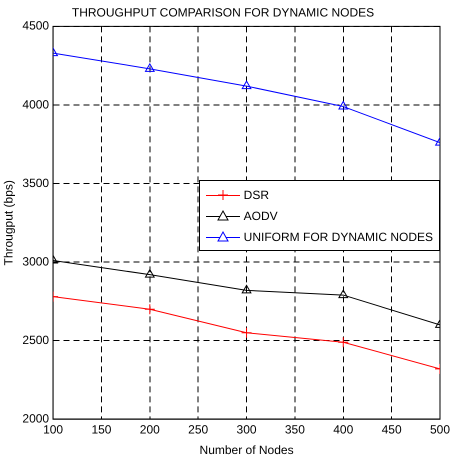  What do you see at coordinates (256, 195) in the screenshot?
I see `legend-label: DSR` at bounding box center [256, 195].